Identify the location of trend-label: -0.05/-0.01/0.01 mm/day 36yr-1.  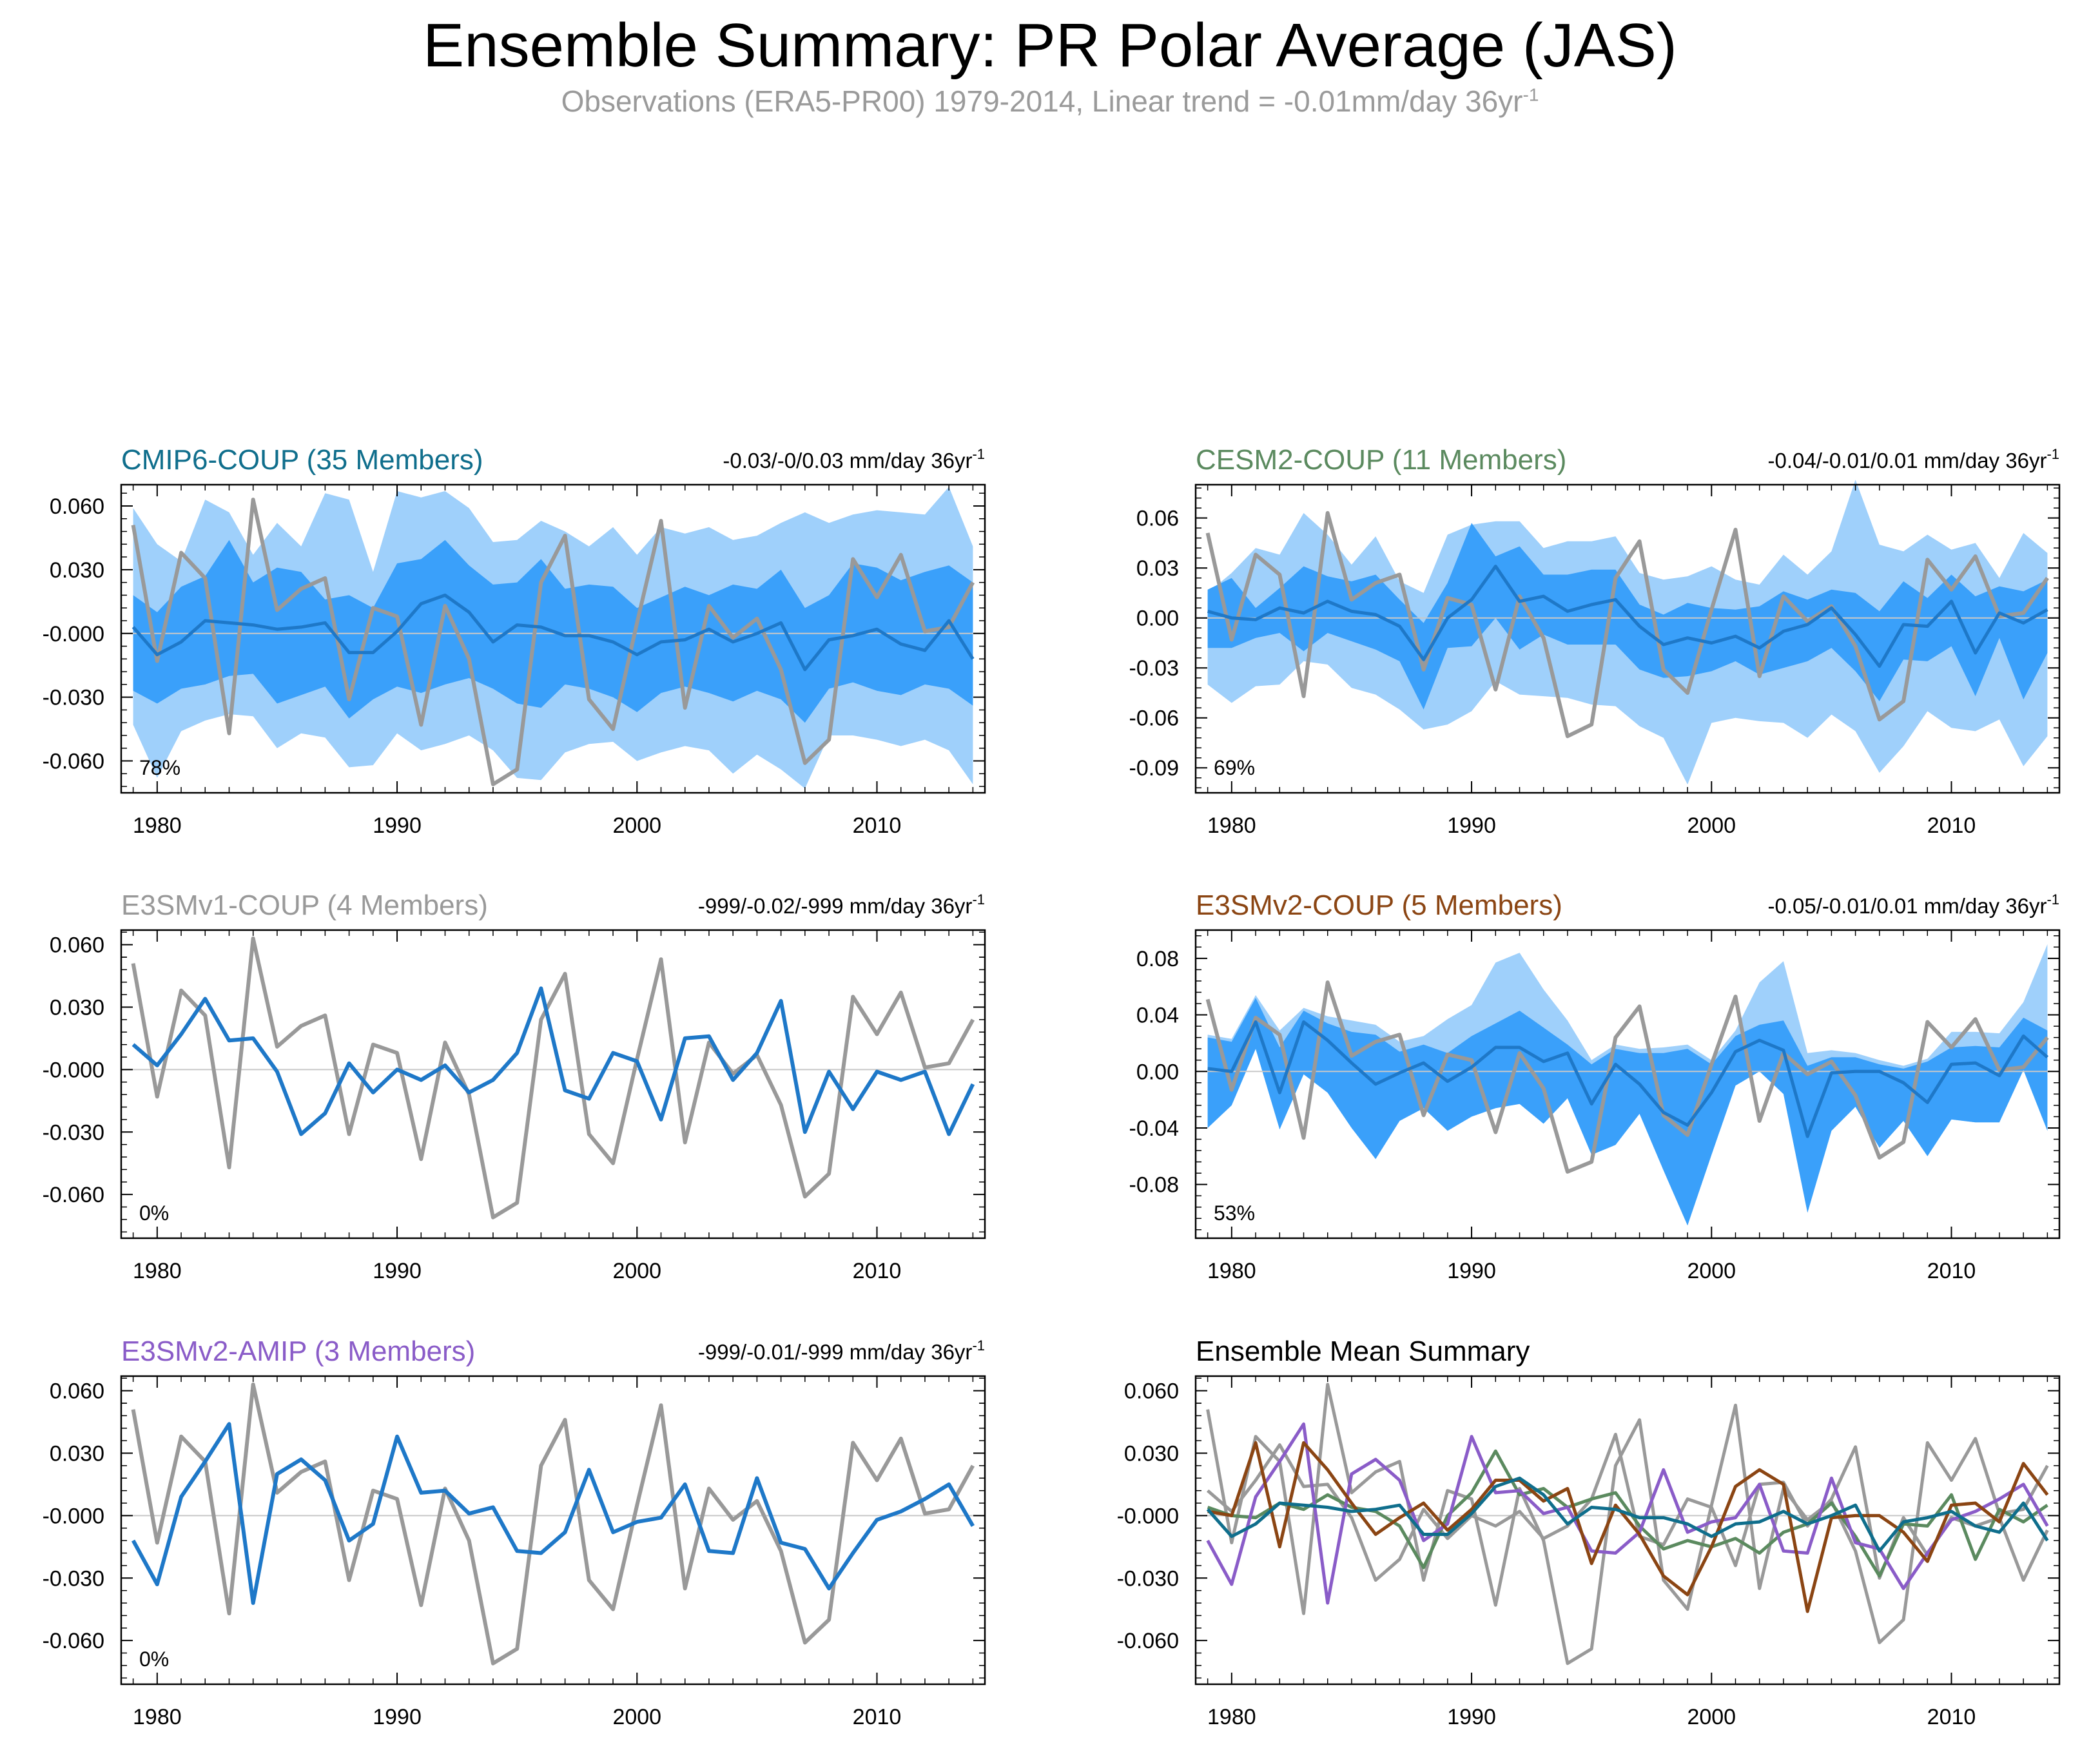
(1913, 904).